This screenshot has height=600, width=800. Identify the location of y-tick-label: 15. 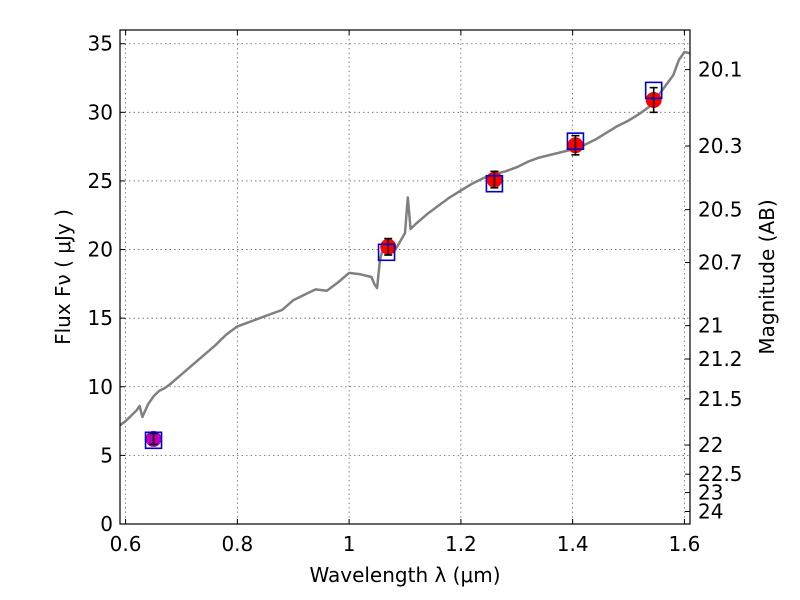
(100, 318).